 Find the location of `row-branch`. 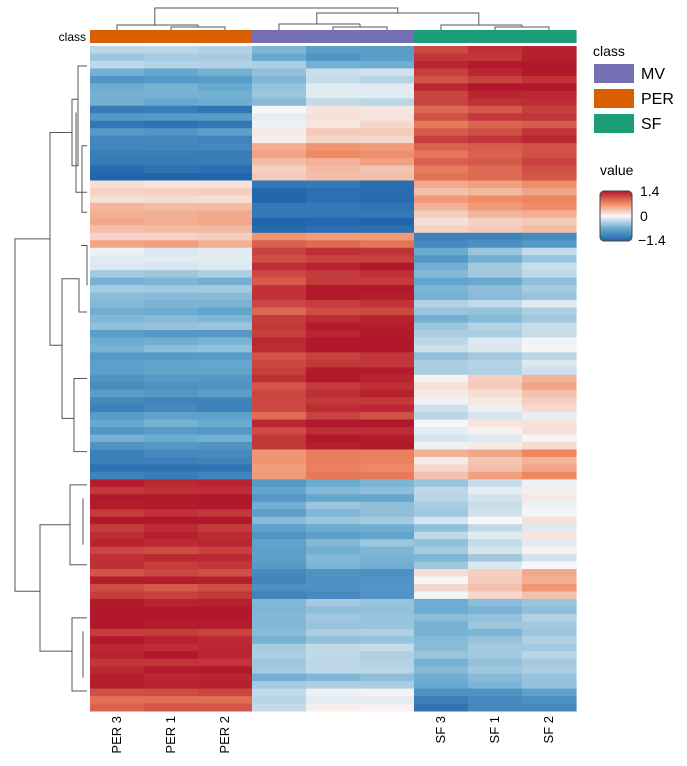

row-branch is located at coordinates (79, 671).